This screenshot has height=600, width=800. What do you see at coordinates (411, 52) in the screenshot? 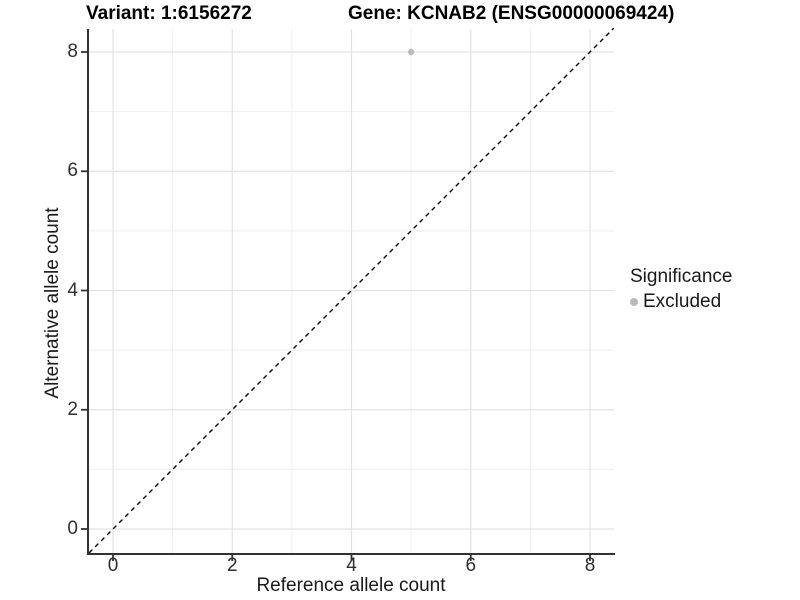
I see `data-point-excluded` at bounding box center [411, 52].